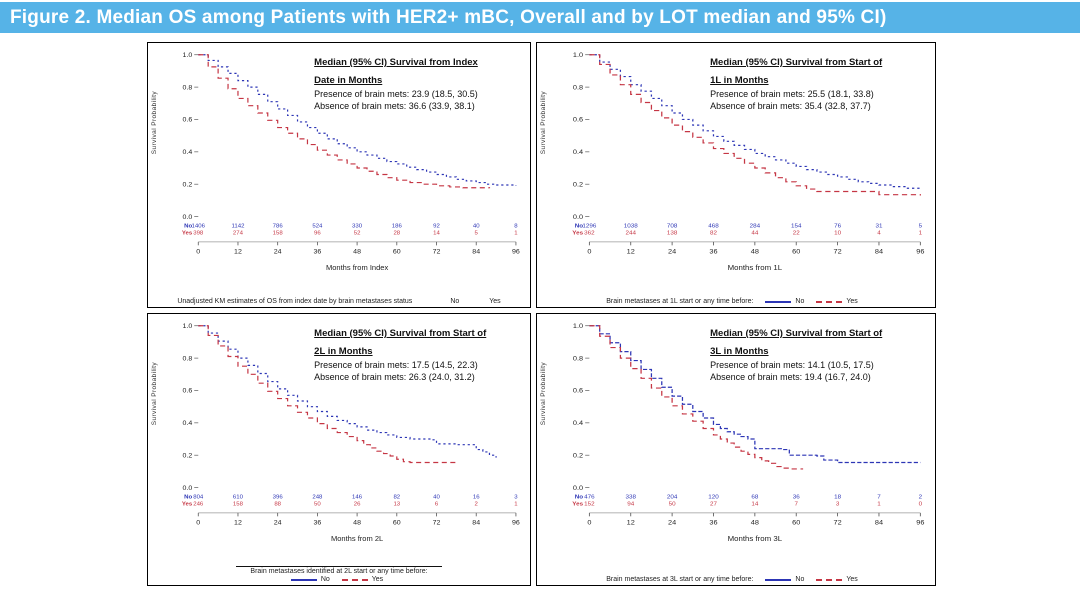 This screenshot has height=590, width=1080. I want to click on risk-row-label: No, so click(188, 226).